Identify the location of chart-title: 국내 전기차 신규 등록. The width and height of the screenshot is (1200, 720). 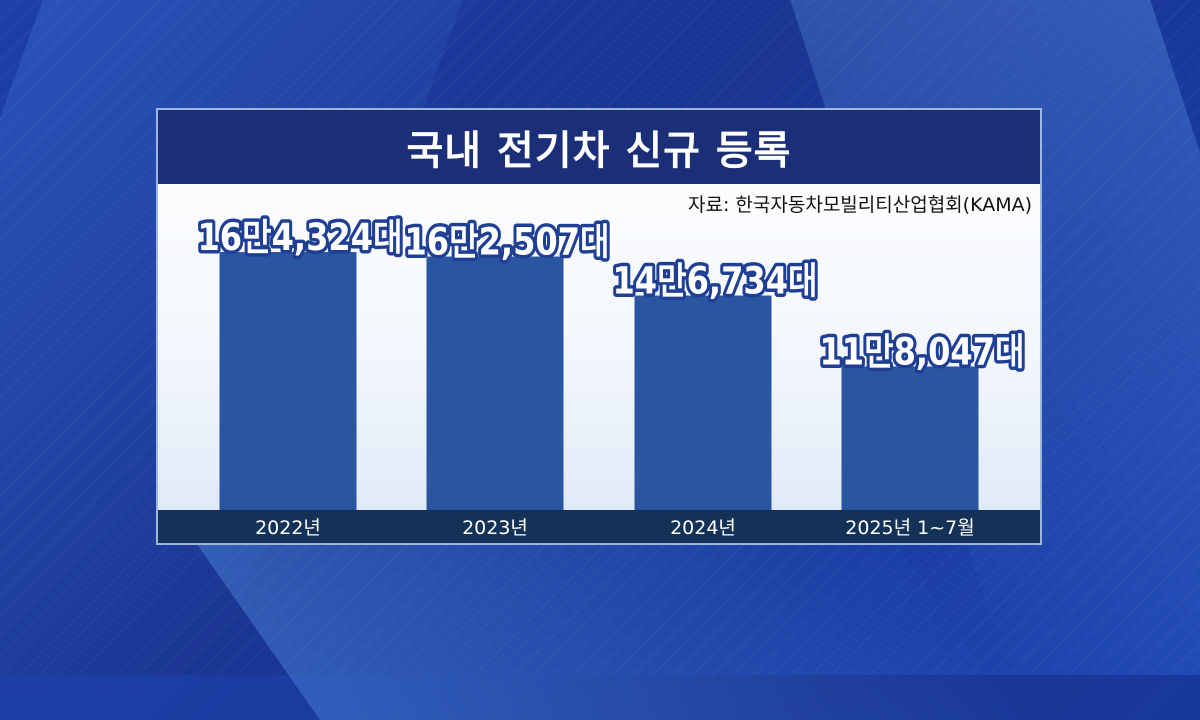
(599, 151).